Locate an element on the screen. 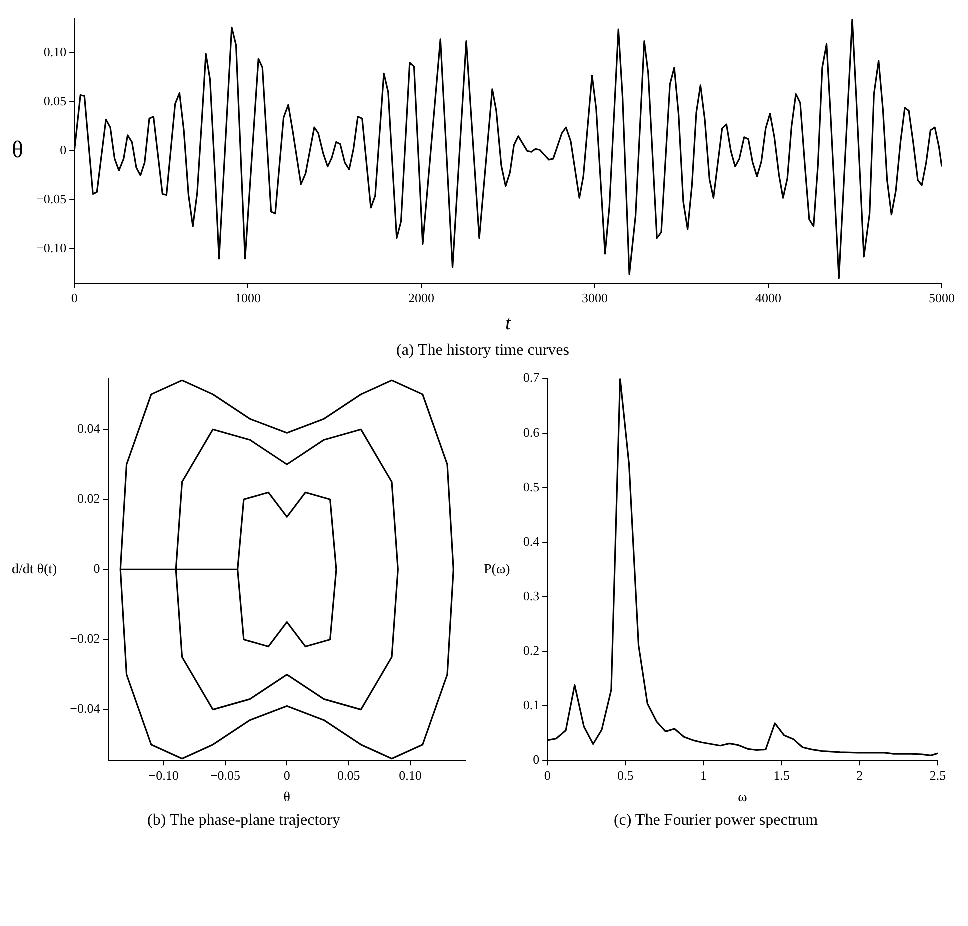  x-tick-label: 0.5 is located at coordinates (626, 775).